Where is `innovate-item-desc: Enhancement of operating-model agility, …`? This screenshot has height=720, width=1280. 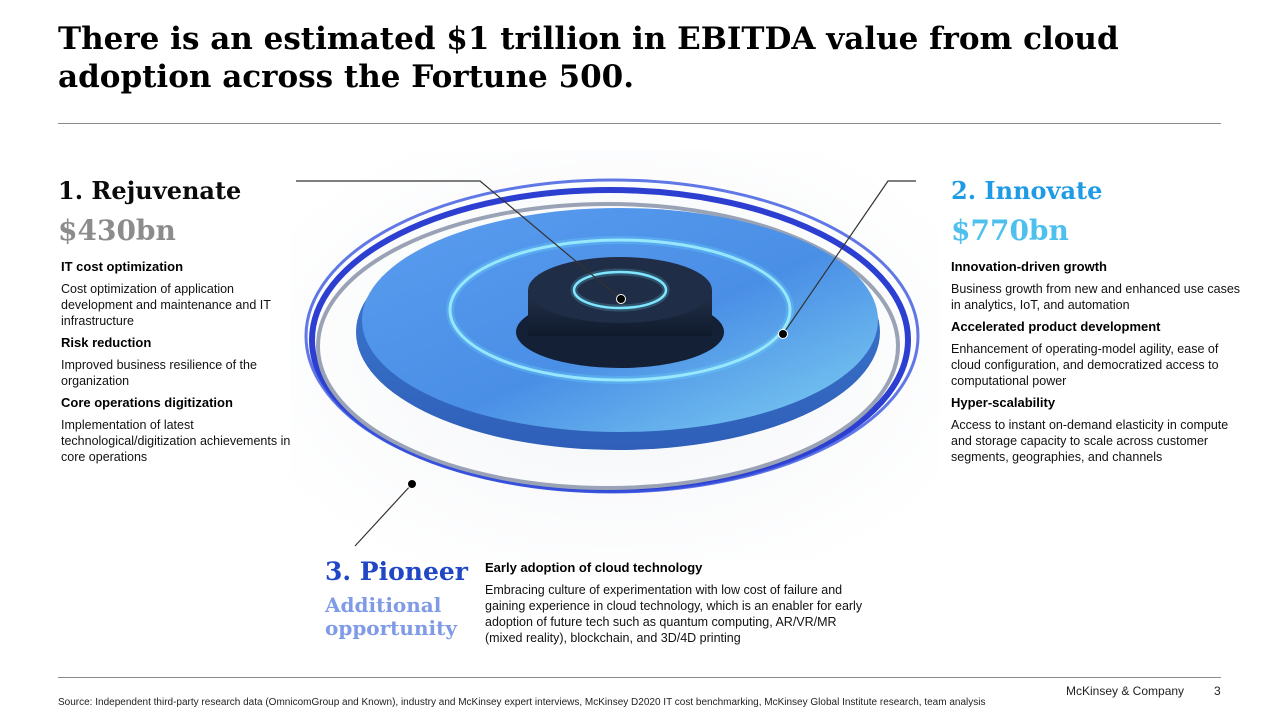
innovate-item-desc: Enhancement of operating-model agility, … is located at coordinates (1085, 365).